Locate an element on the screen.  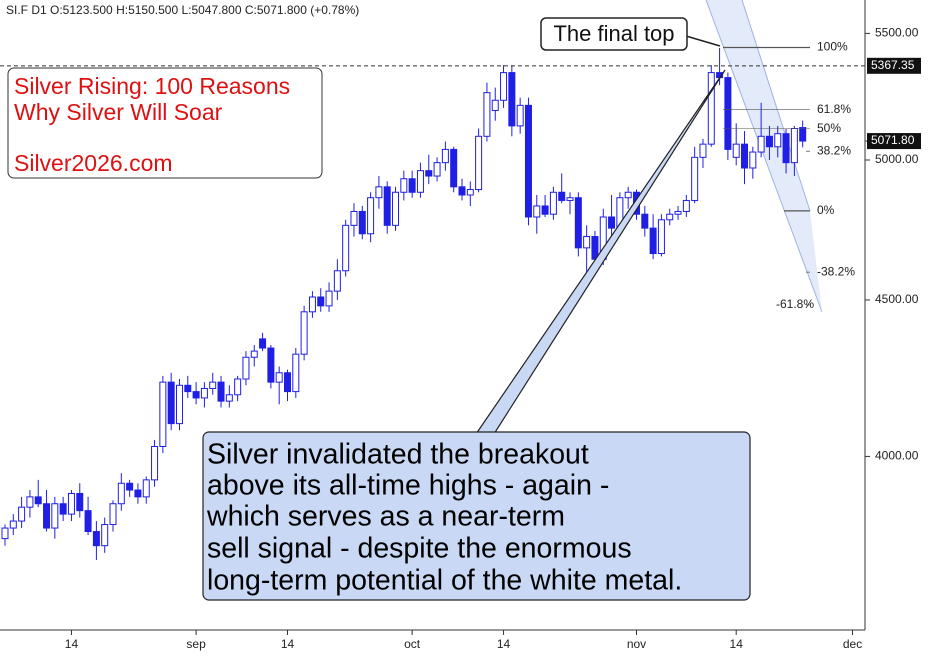
fib-label: 61.8% is located at coordinates (834, 109).